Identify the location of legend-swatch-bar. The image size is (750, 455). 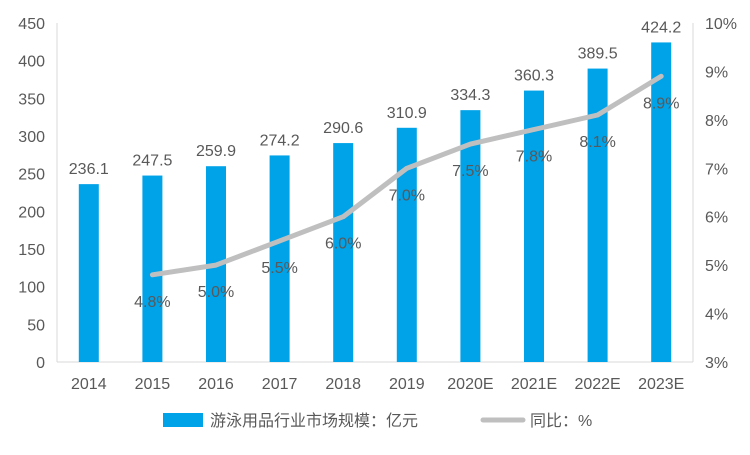
(183, 420).